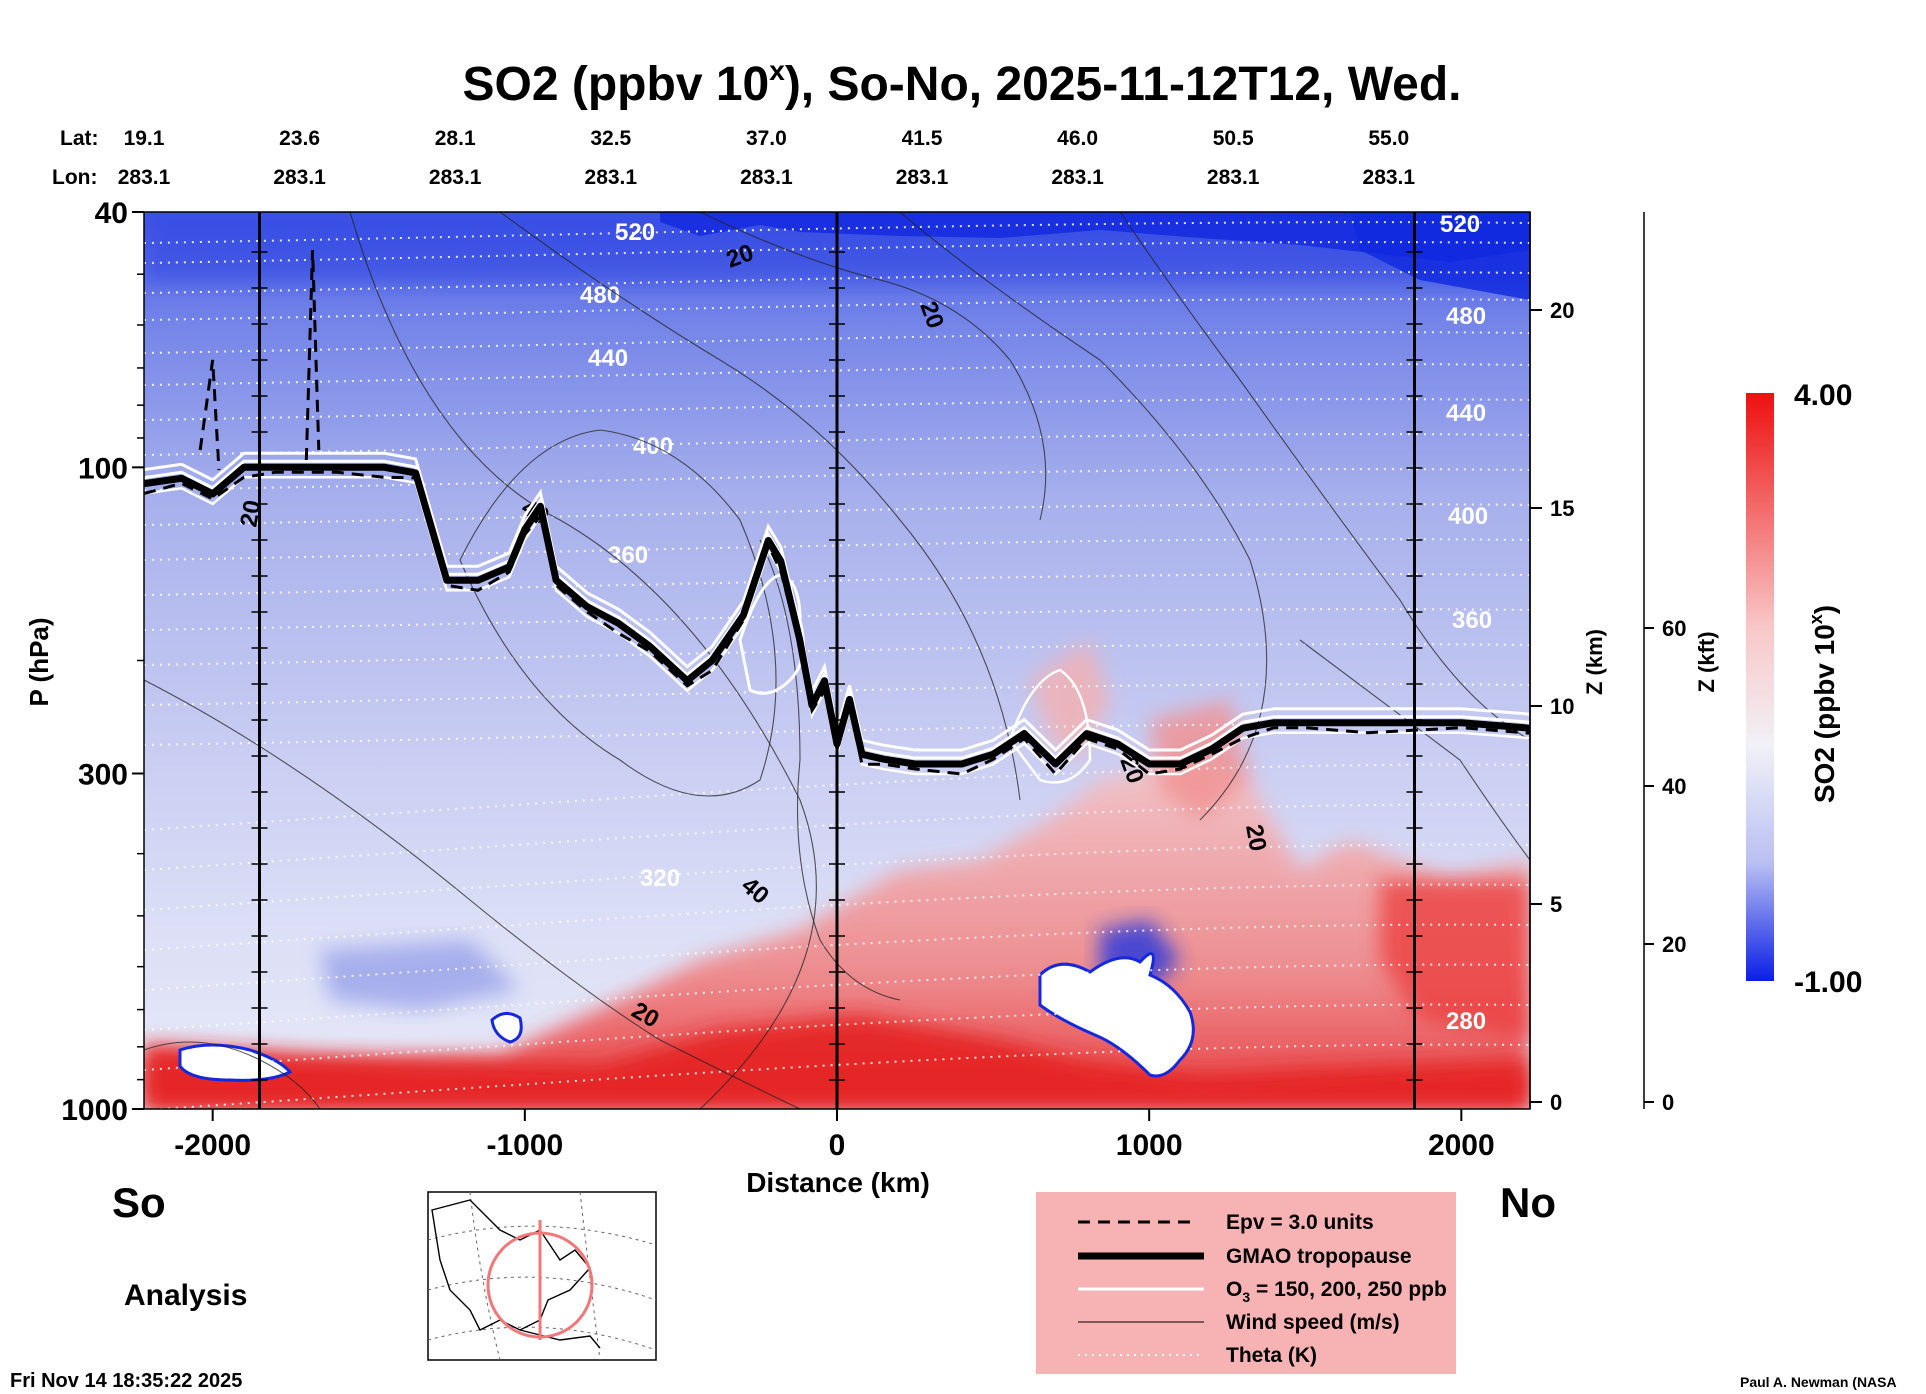 The height and width of the screenshot is (1394, 1926). I want to click on x-tick-label: 1000, so click(1149, 1145).